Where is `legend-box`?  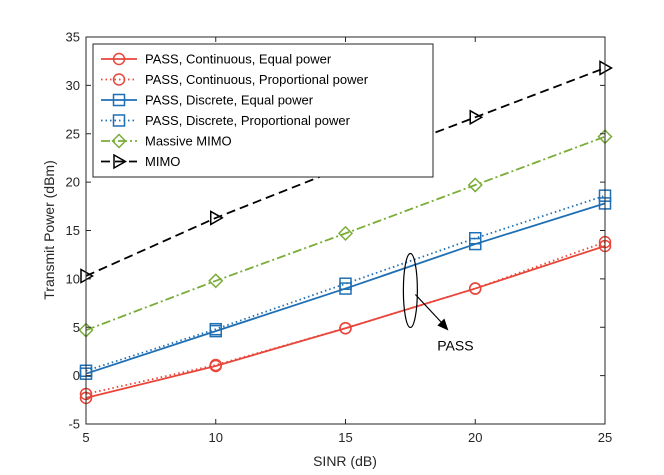
legend-box is located at coordinates (263, 110).